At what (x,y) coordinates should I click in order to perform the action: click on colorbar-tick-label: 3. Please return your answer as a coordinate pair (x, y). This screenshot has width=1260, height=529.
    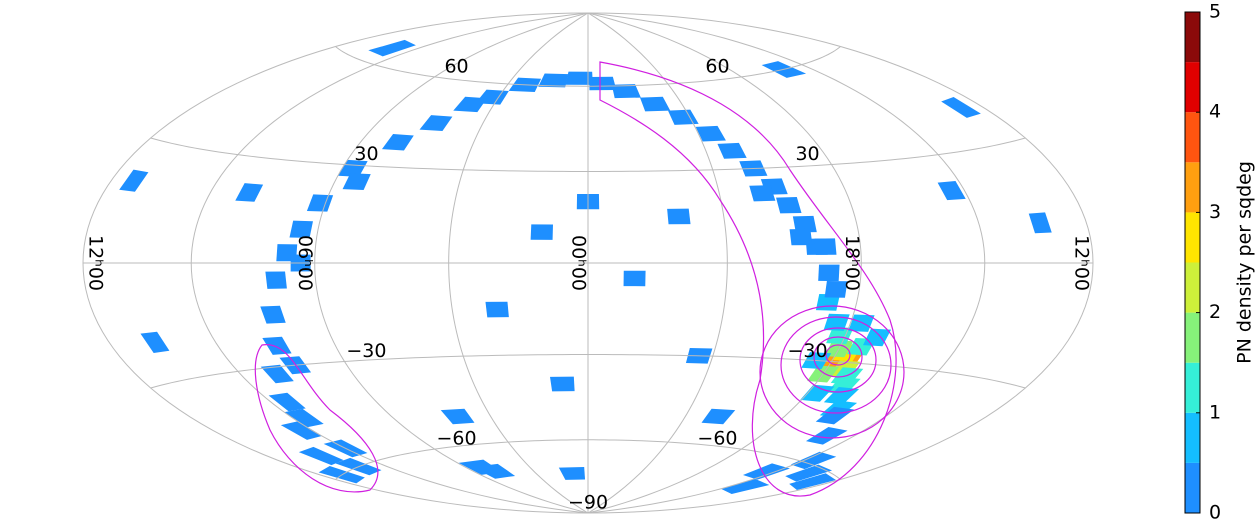
    Looking at the image, I should click on (1215, 212).